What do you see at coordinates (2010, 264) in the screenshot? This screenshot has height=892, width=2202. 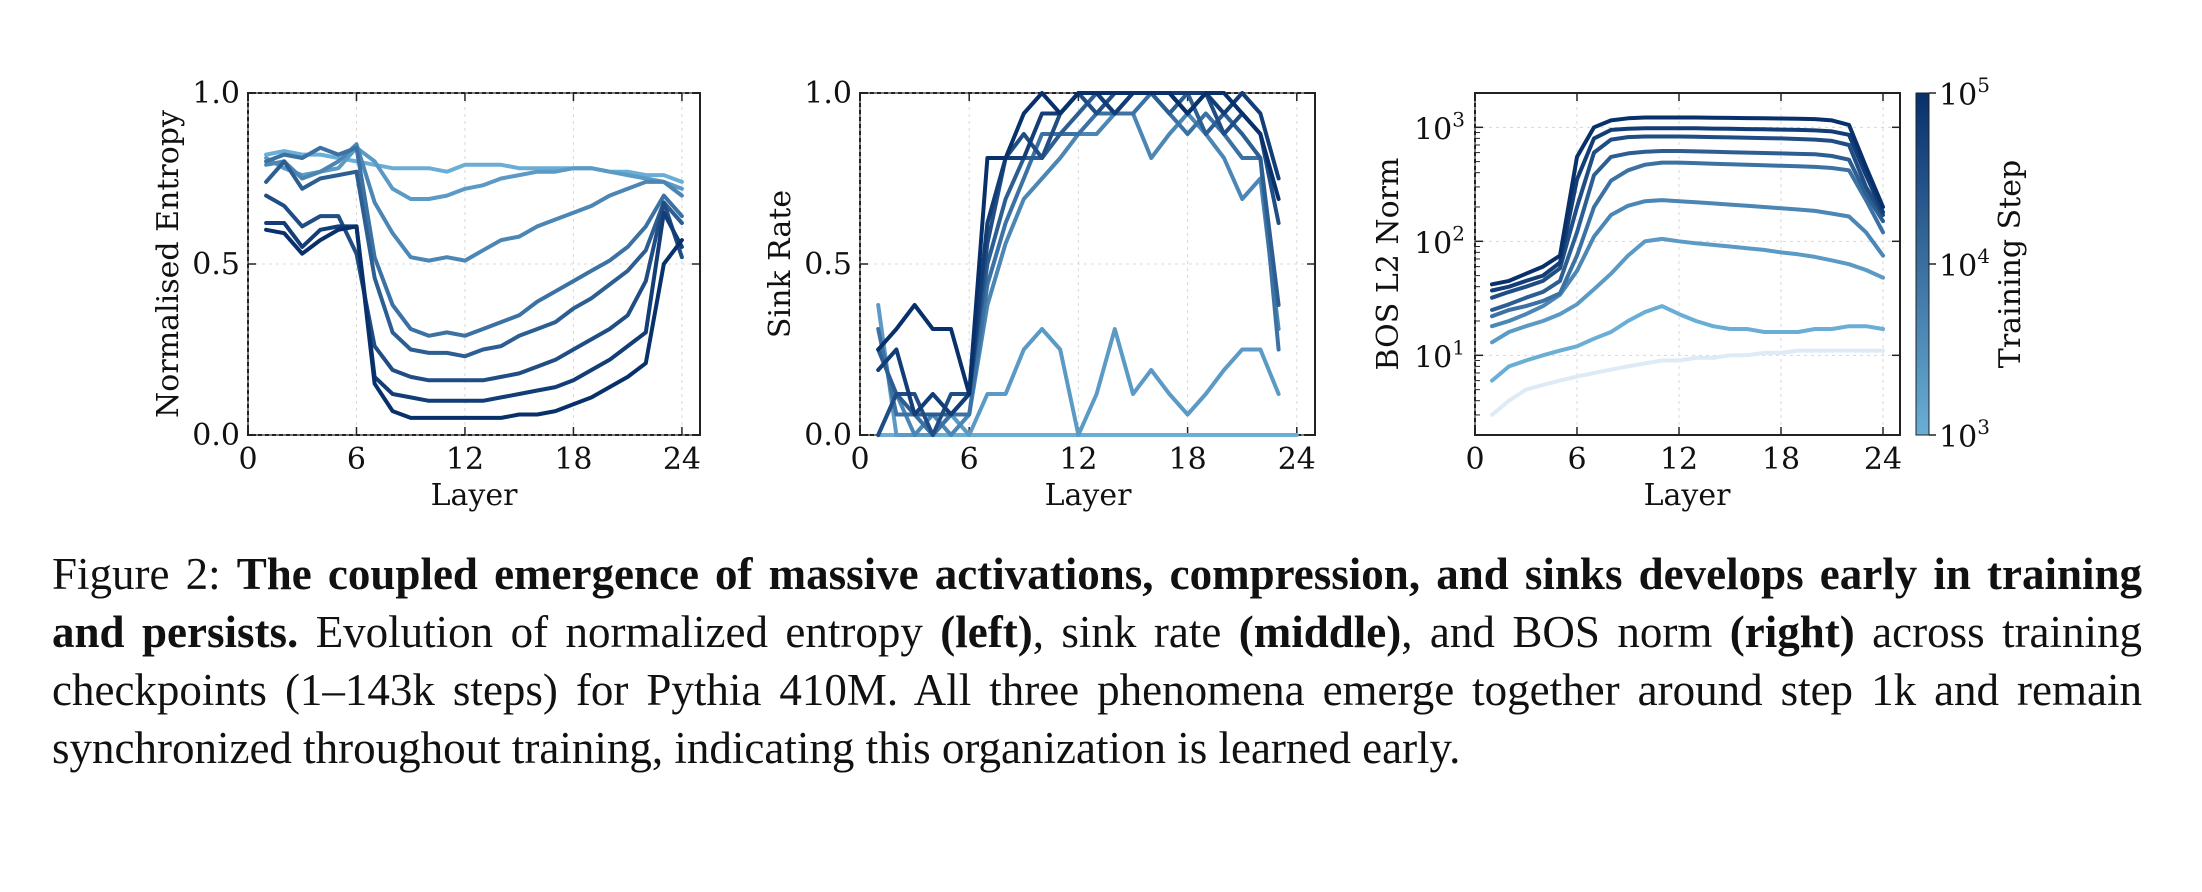 I see `colorbar-label: Training Step` at bounding box center [2010, 264].